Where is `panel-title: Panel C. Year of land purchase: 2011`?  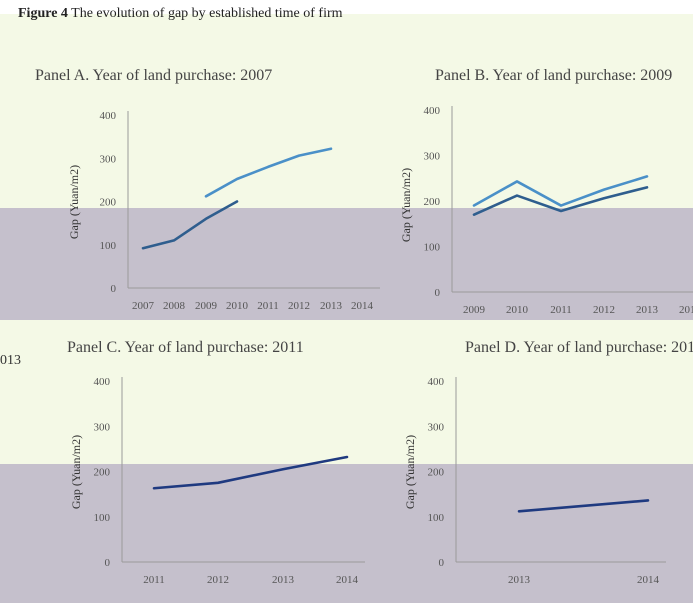
panel-title: Panel C. Year of land purchase: 2011 is located at coordinates (185, 347).